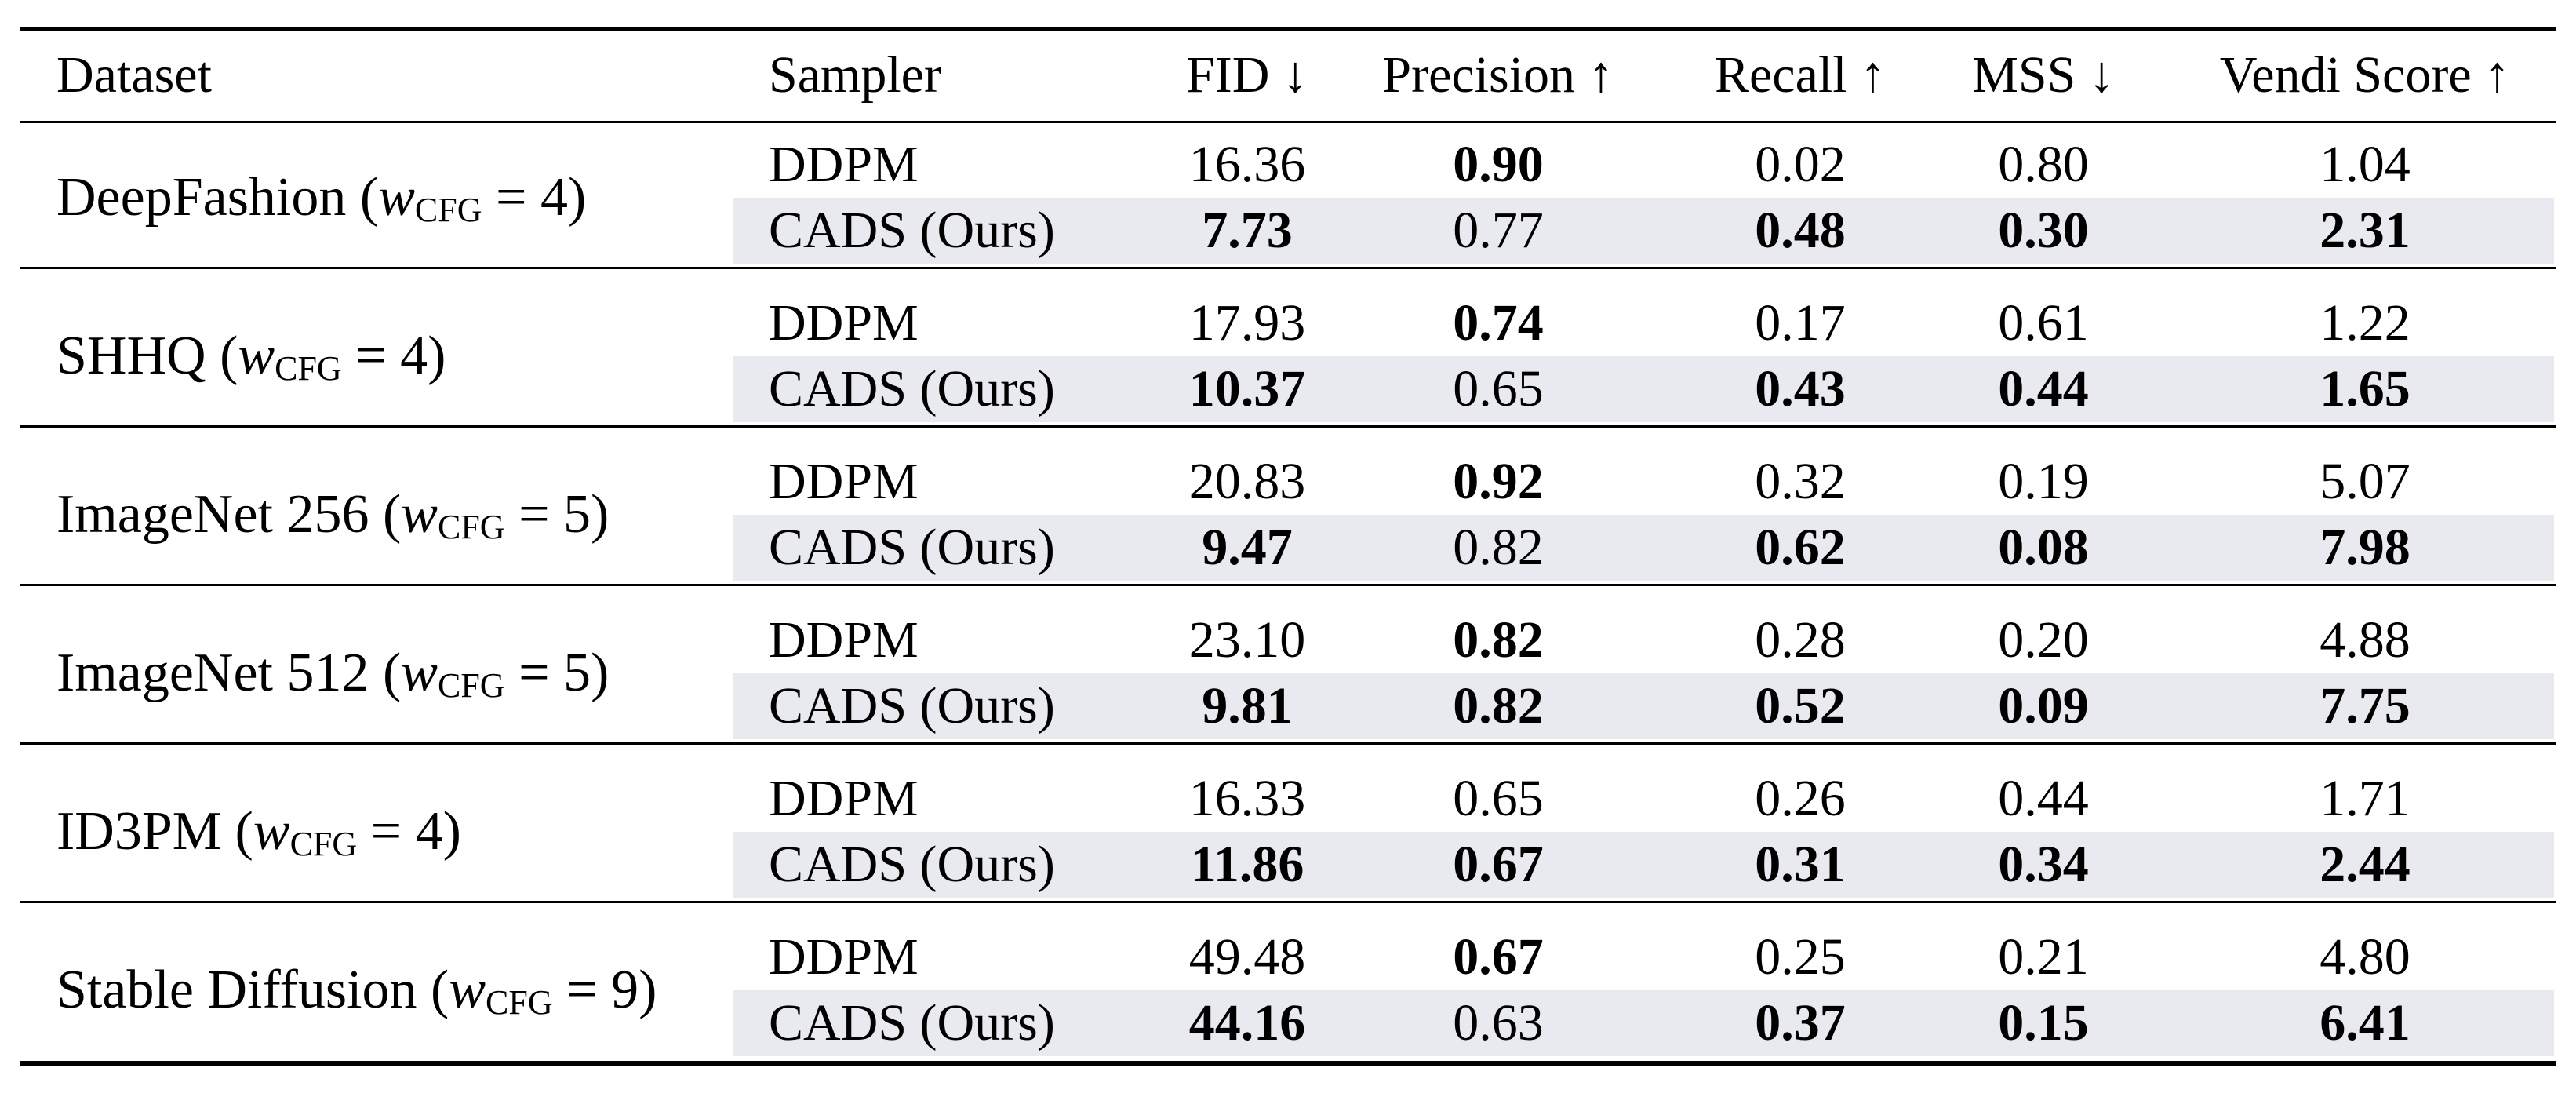 The image size is (2576, 1097). I want to click on recall-cell: 0.32, so click(1800, 481).